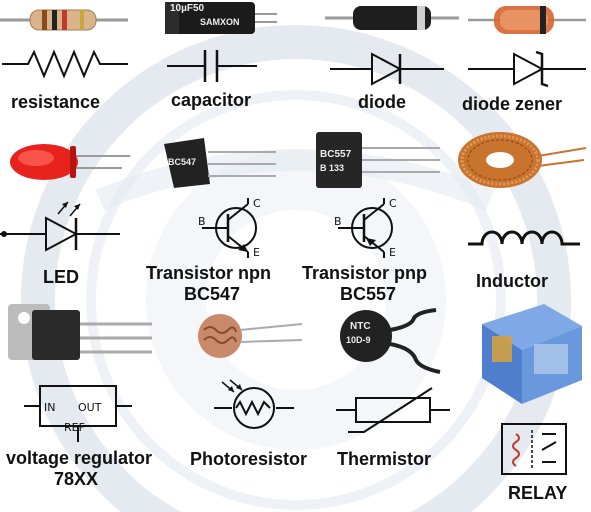 The width and height of the screenshot is (591, 512). What do you see at coordinates (229, 228) in the screenshot?
I see `npn-transistor-symbol` at bounding box center [229, 228].